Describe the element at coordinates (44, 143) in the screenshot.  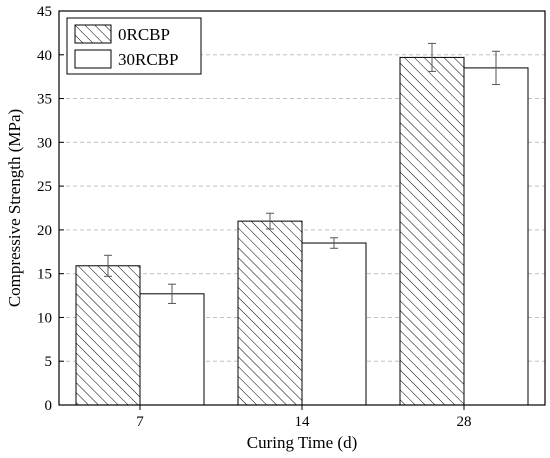
I see `y-tick-label: 30` at that location.